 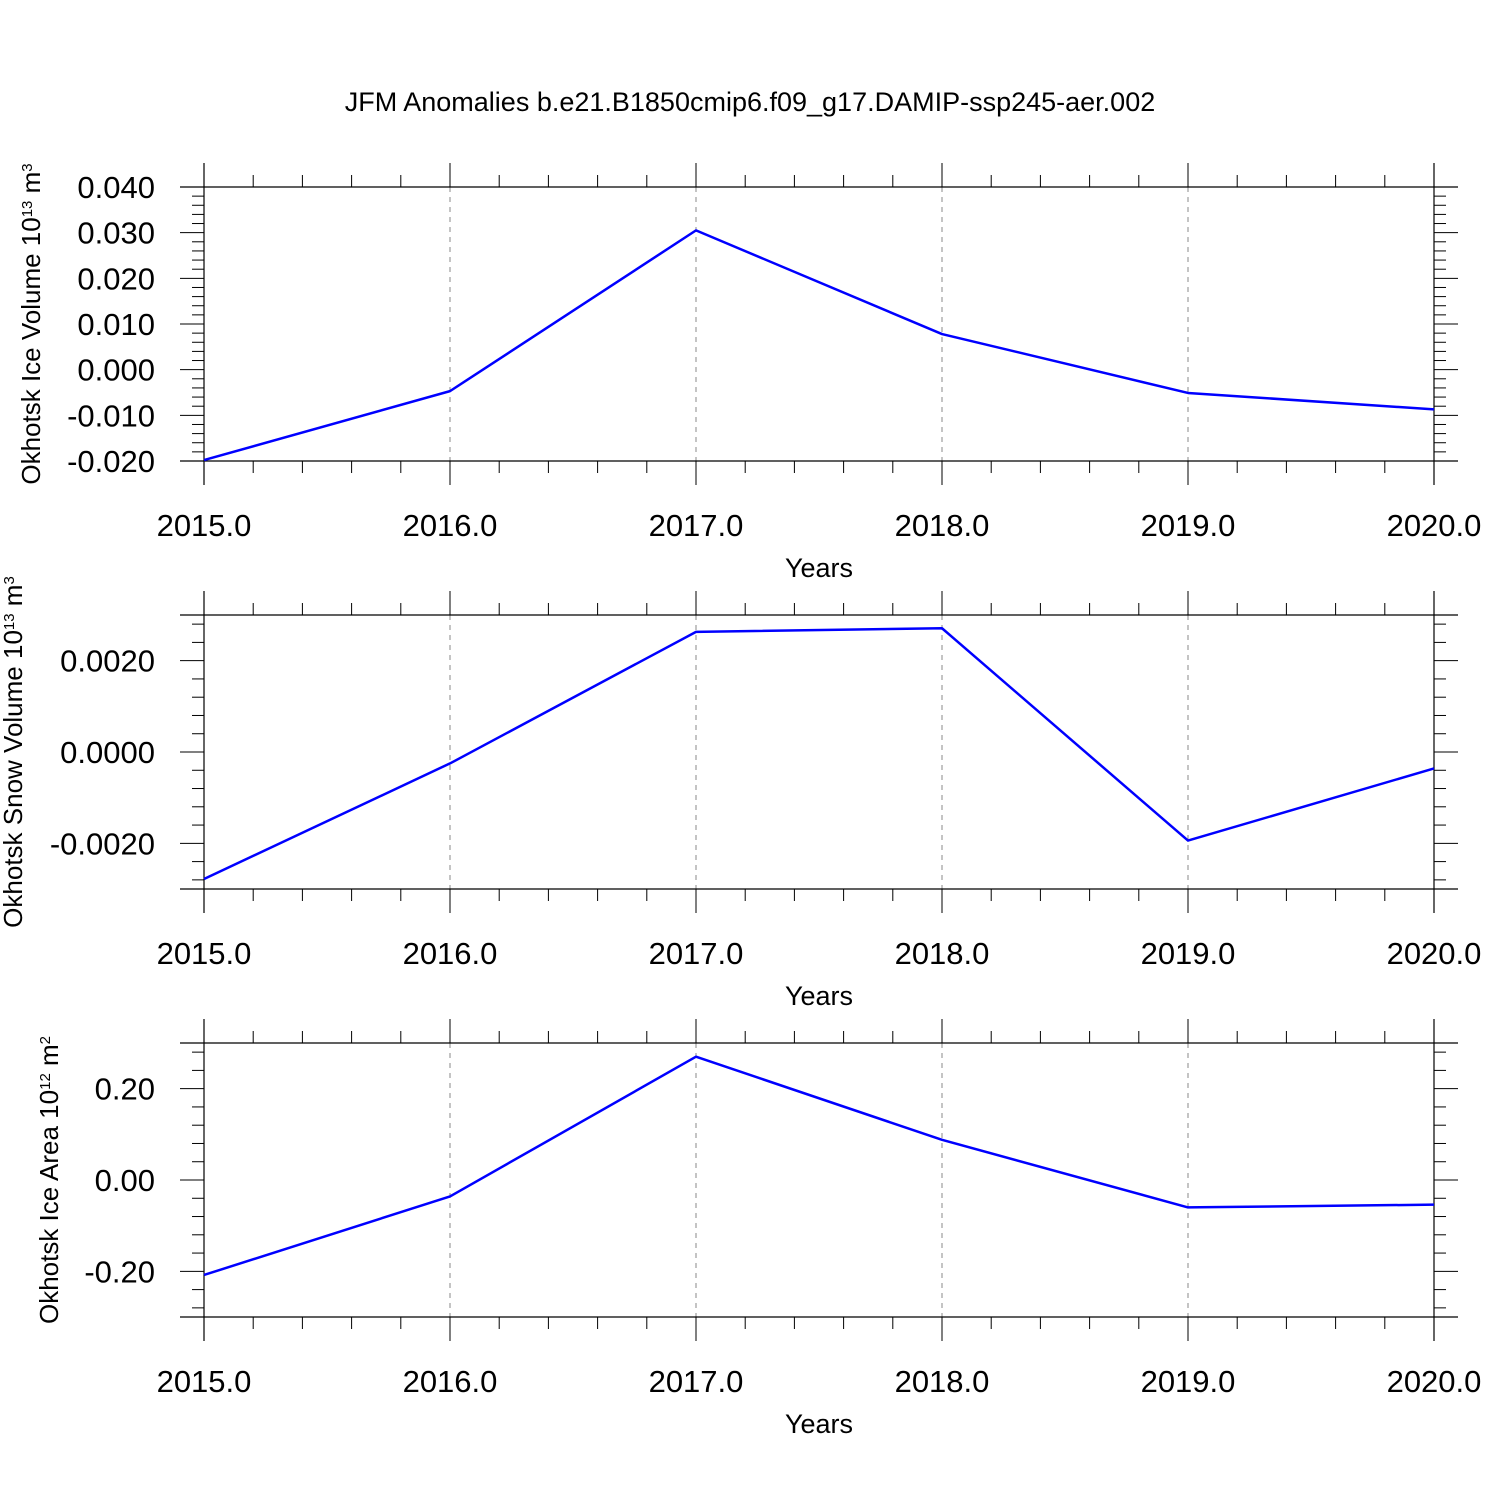 I want to click on series-line-ice-volume, so click(x=819, y=345).